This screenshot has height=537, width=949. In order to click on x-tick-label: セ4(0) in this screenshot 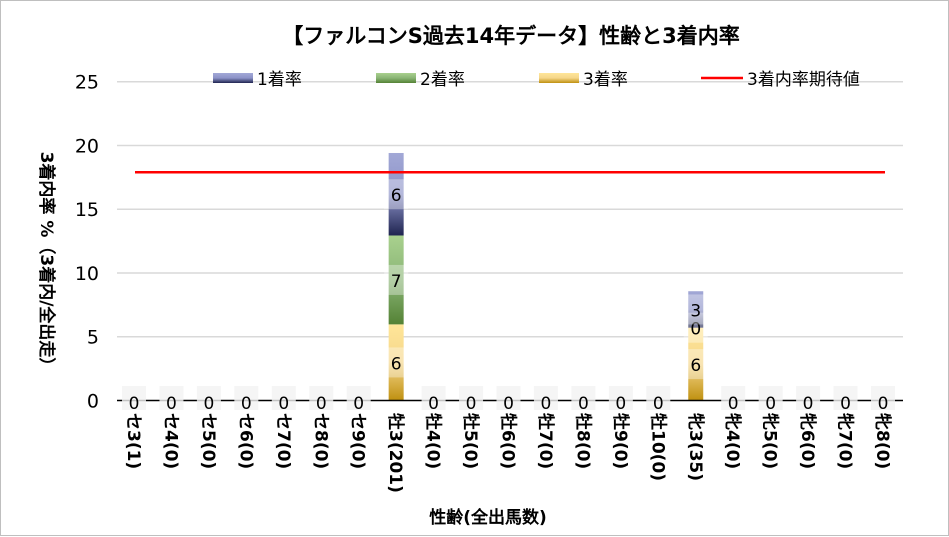, I will do `click(170, 441)`.